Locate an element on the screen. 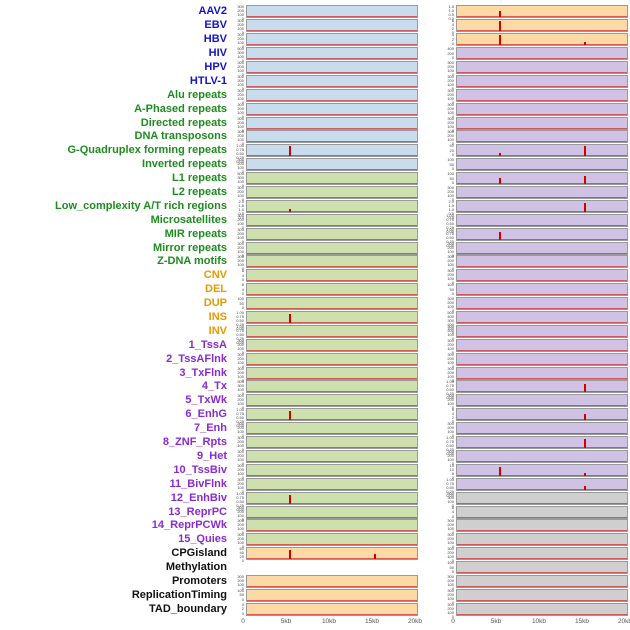 This screenshot has height=630, width=630. y-tick-label: 60 is located at coordinates (241, 549).